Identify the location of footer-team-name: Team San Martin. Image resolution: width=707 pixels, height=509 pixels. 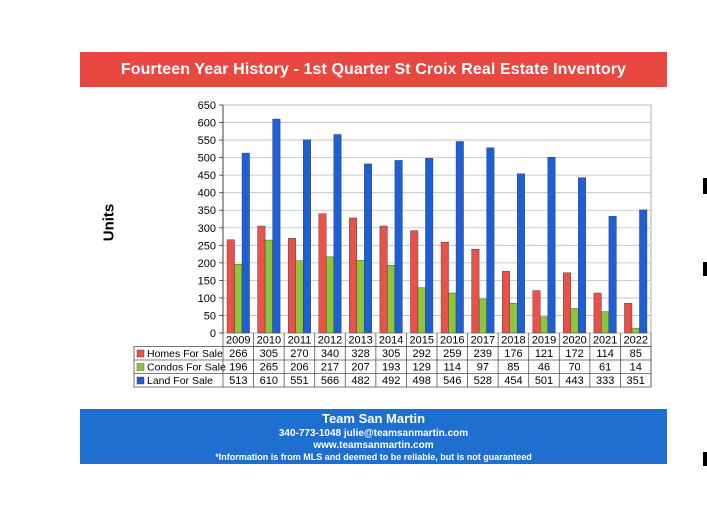
(373, 418).